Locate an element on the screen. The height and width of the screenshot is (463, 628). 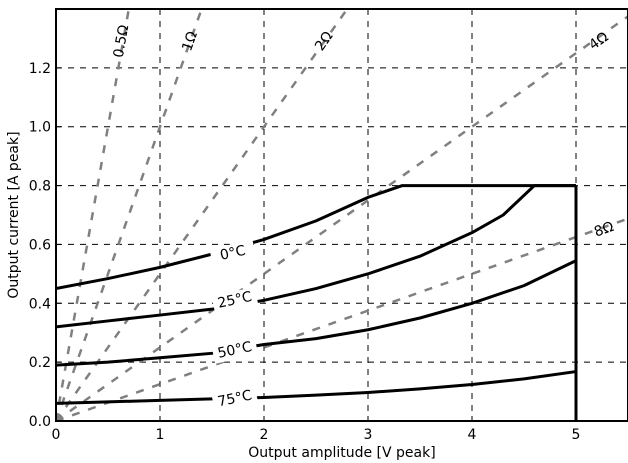
y-axis-label: Output current [A peak] is located at coordinates (14, 214).